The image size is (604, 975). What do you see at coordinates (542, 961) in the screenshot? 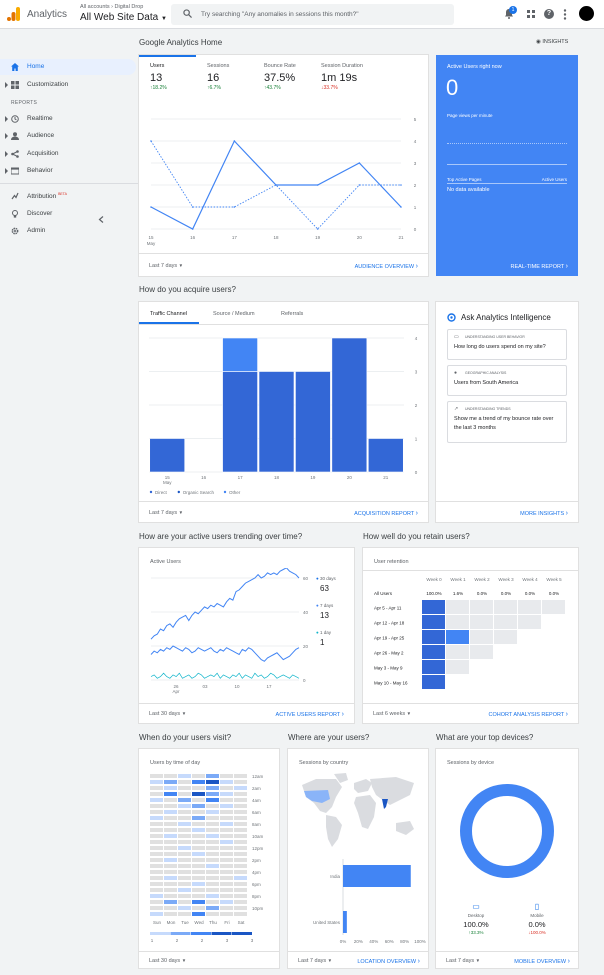
I see `mobile-overview-link: MOBILE OVERVIEW ›` at bounding box center [542, 961].